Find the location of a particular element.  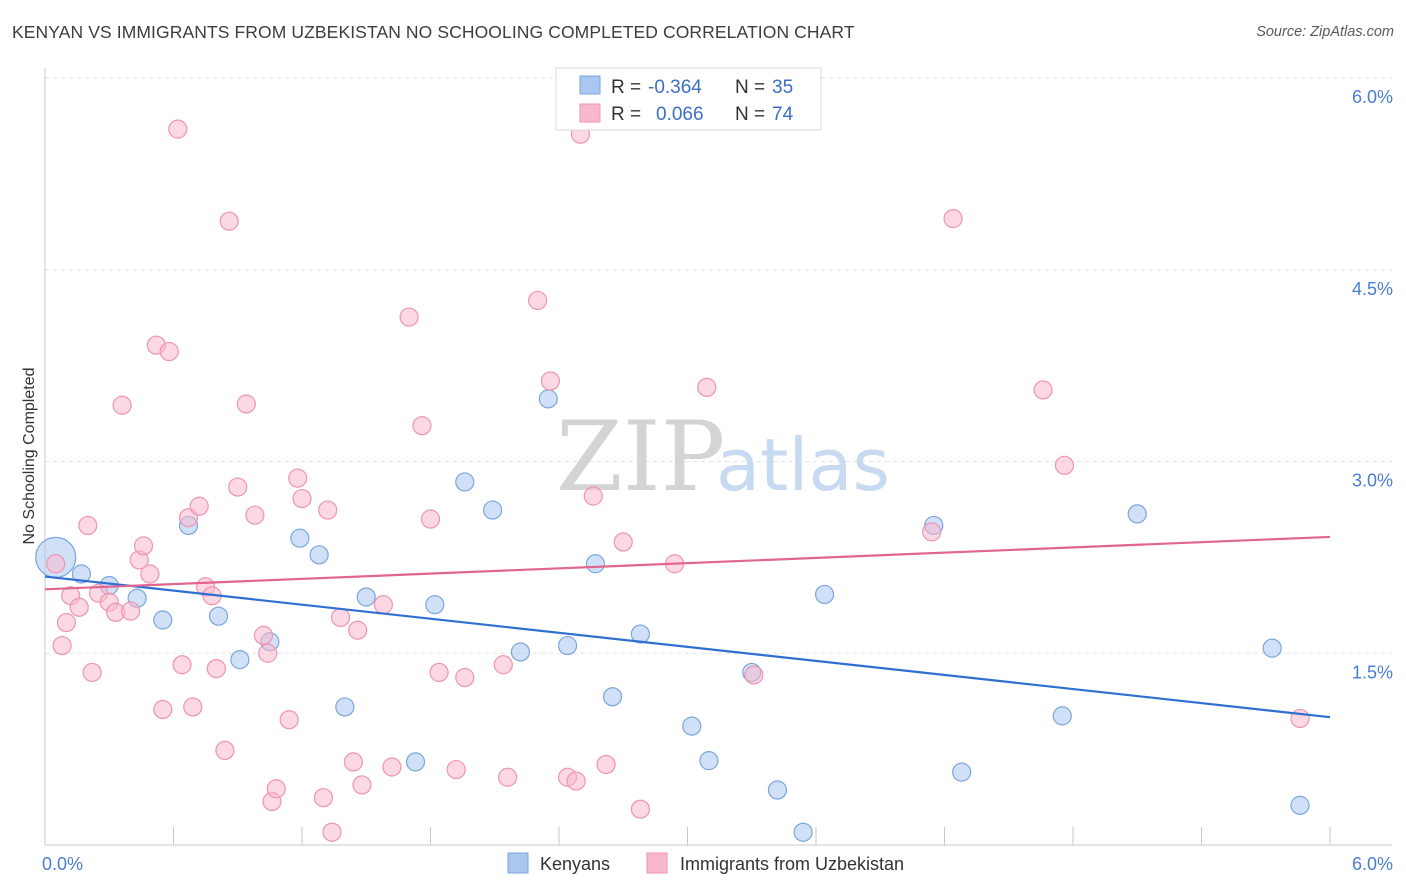

legend-swatch-uzbekistan is located at coordinates (590, 113).